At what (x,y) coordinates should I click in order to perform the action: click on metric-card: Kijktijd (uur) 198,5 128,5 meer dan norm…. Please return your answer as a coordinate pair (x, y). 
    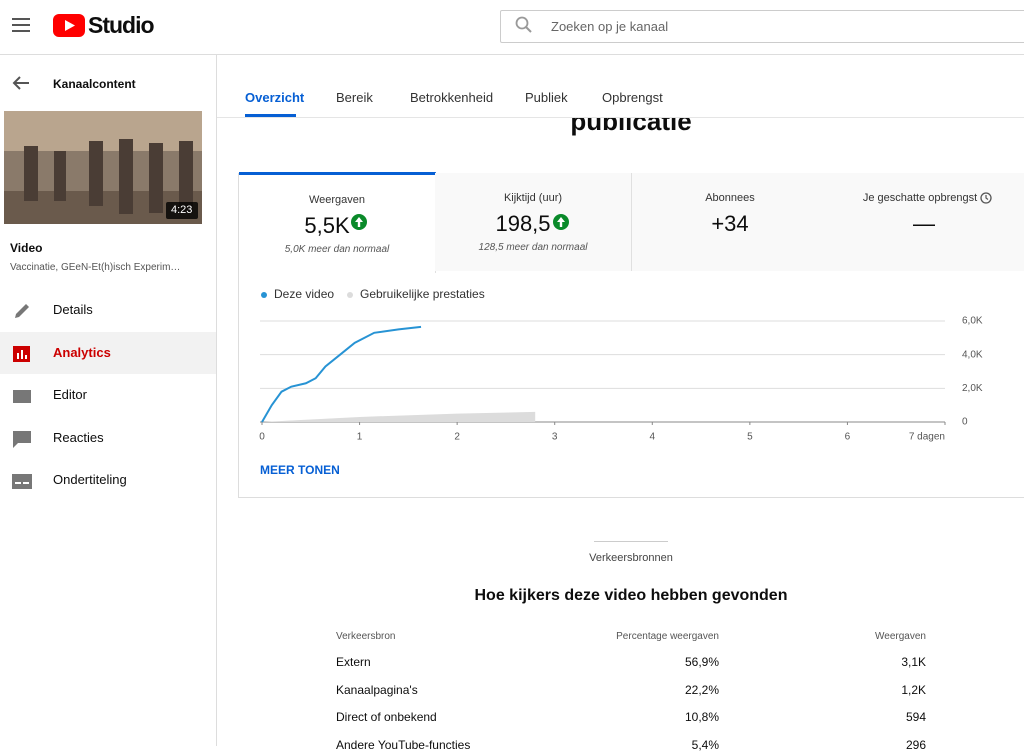
    Looking at the image, I should click on (533, 222).